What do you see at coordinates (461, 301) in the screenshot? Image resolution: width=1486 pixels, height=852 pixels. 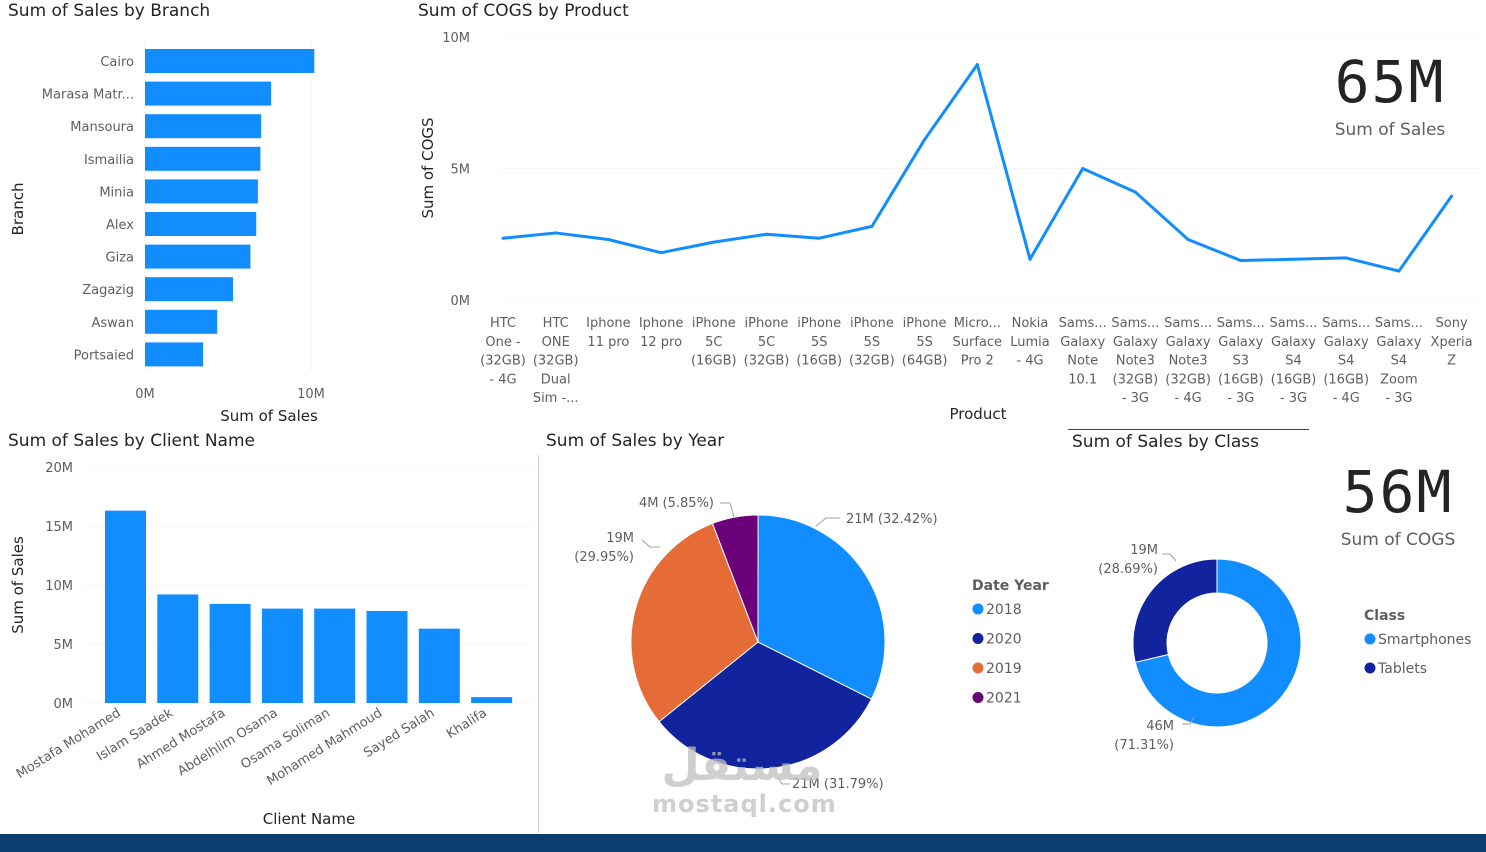 I see `line-y-tick: 0M` at bounding box center [461, 301].